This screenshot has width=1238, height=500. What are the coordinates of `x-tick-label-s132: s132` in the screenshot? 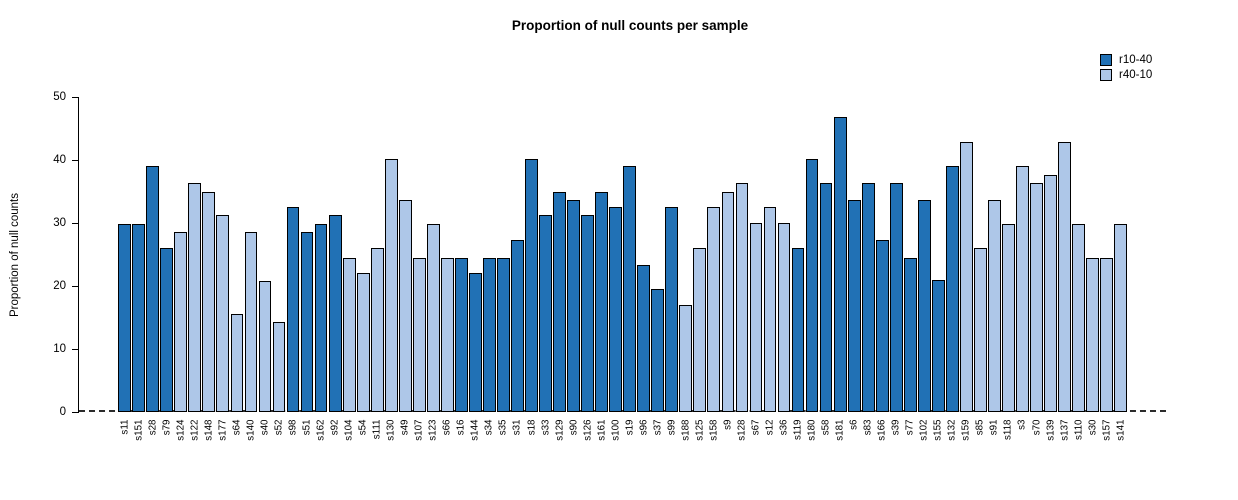 It's located at (952, 430).